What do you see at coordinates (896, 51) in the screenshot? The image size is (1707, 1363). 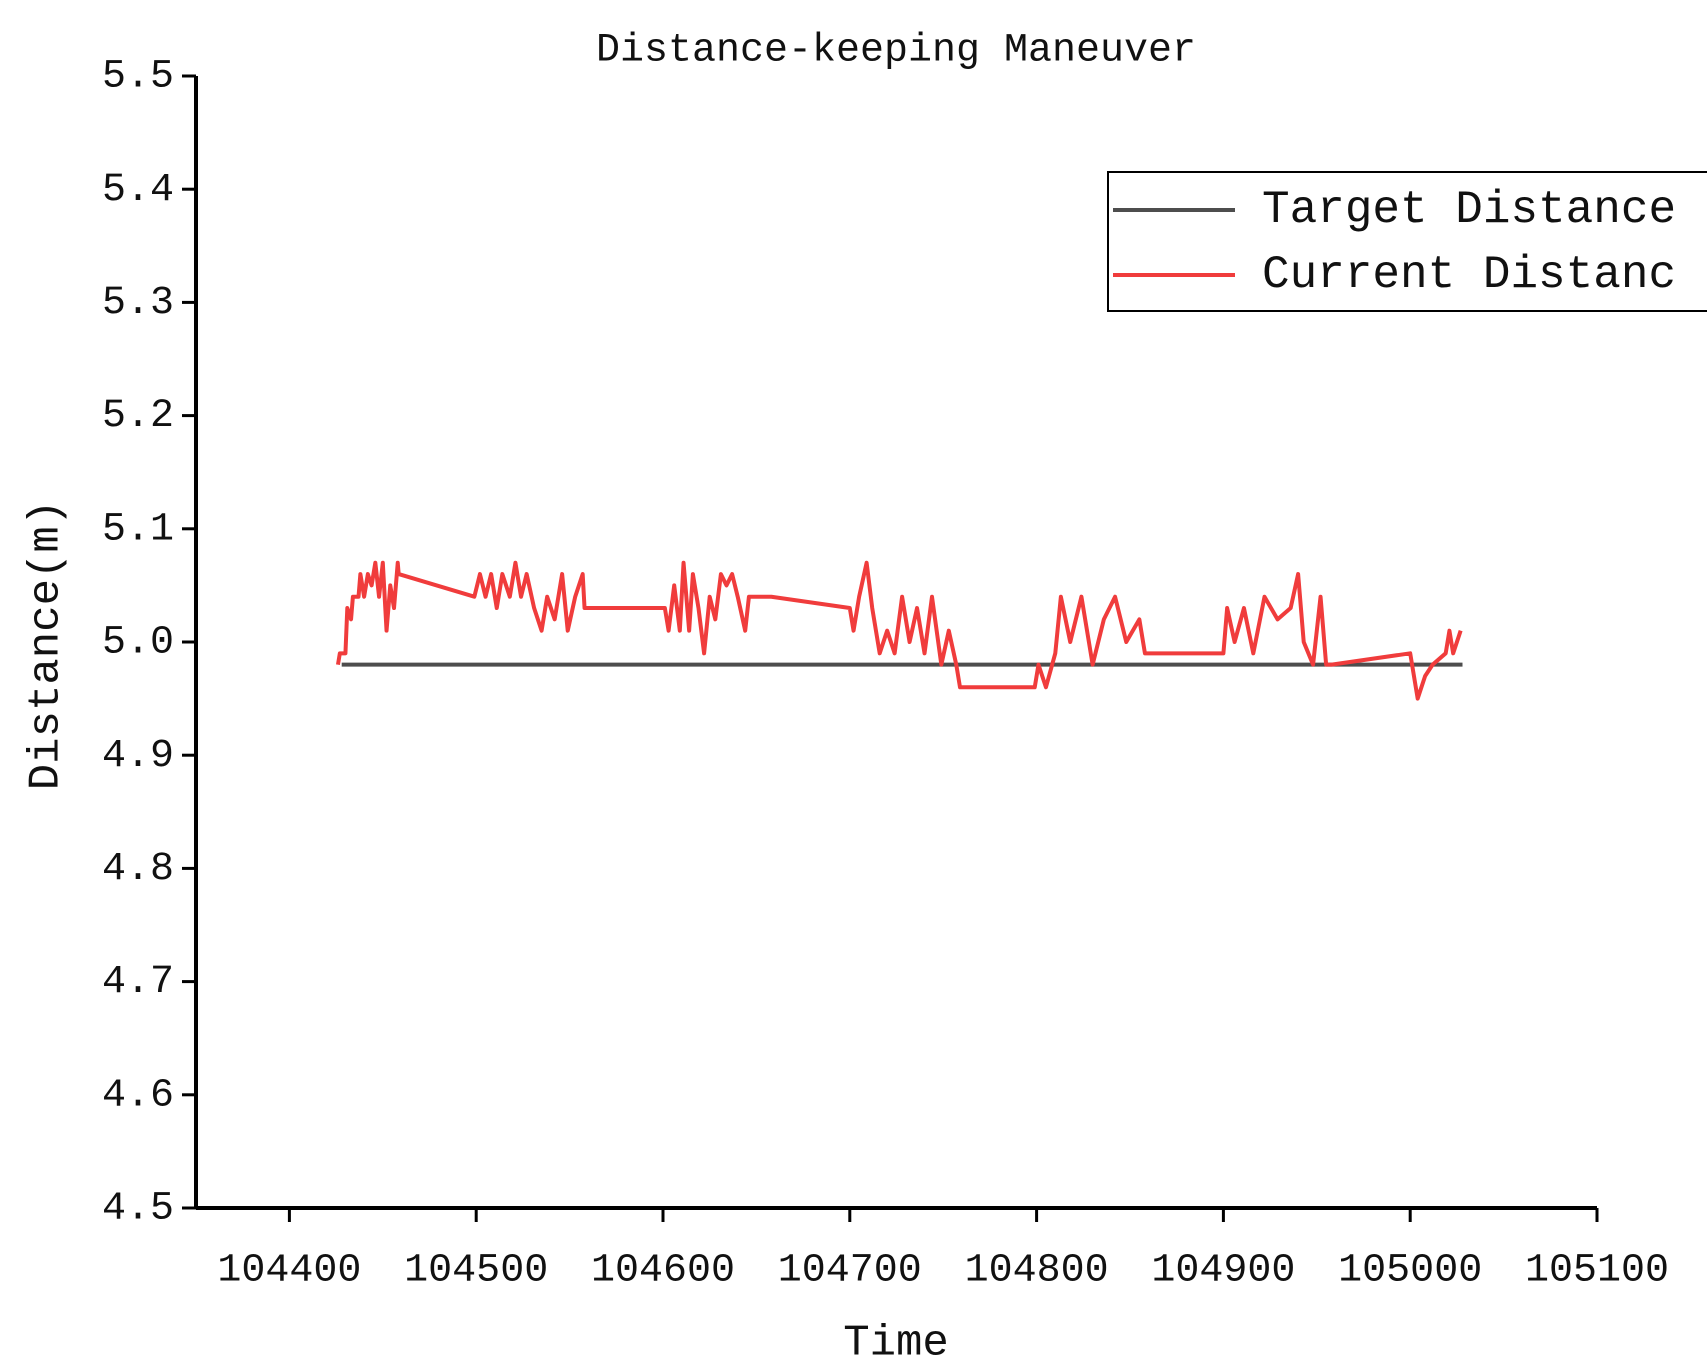 I see `chart-title: Distance-keeping Maneuver` at bounding box center [896, 51].